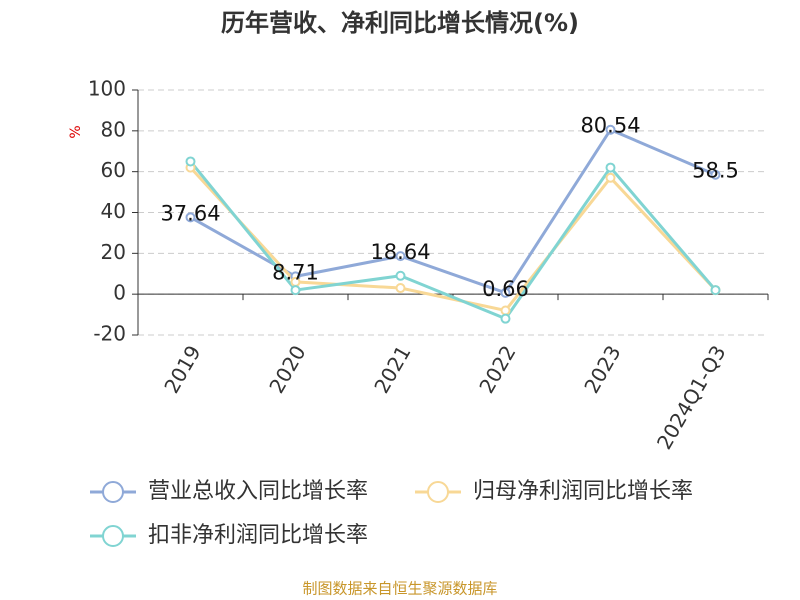  Describe the element at coordinates (76, 131) in the screenshot. I see `y-axis-label: %` at that location.